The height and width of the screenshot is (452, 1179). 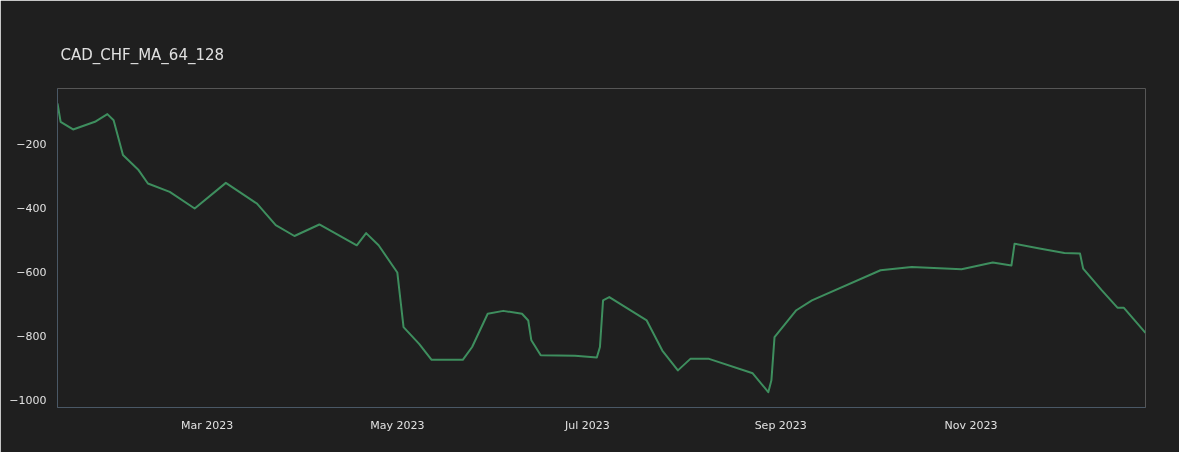 I want to click on x-tick-label: Nov 2023, so click(x=971, y=425).